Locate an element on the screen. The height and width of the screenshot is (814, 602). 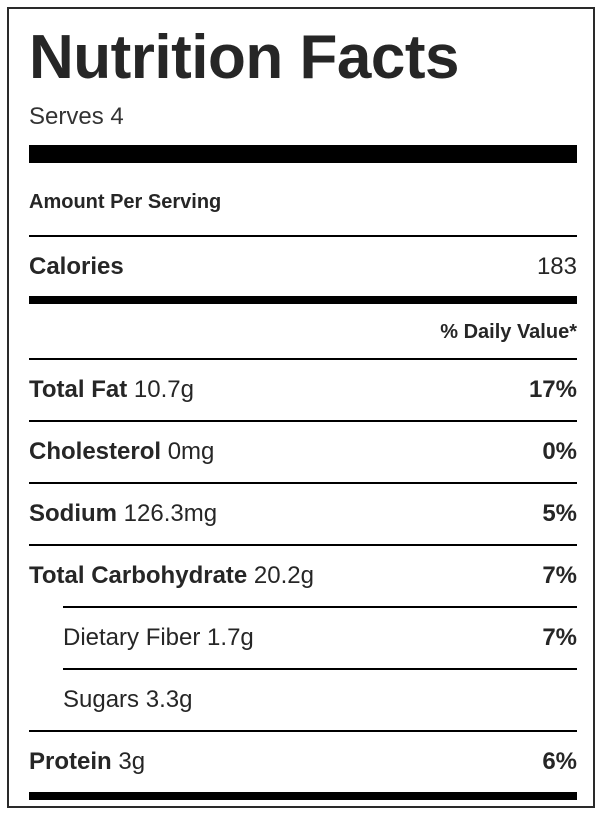
calories-row: Calories 183 is located at coordinates (303, 267).